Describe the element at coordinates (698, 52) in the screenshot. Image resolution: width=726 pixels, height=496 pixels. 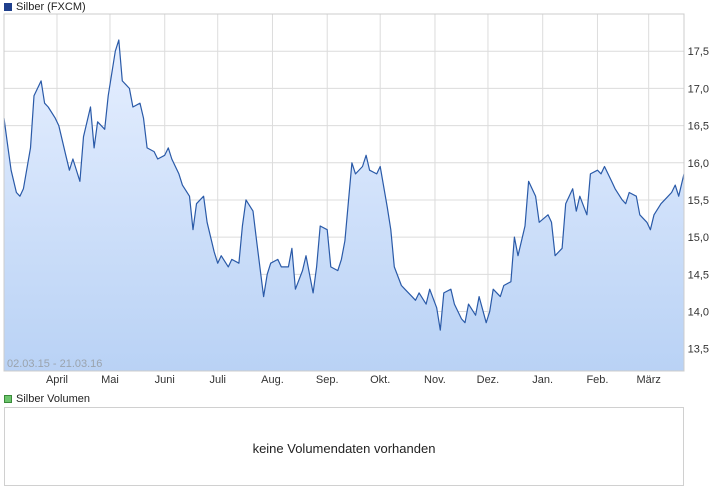
I see `y-tick-label: 17,5` at that location.